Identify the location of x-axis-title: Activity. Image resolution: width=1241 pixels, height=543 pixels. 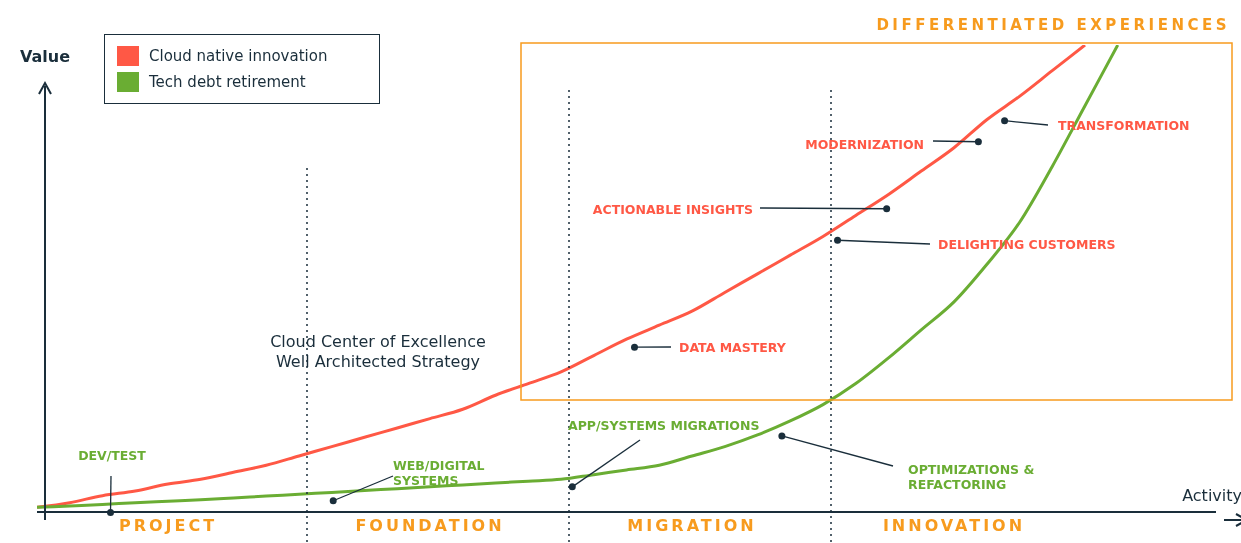
(1211, 495).